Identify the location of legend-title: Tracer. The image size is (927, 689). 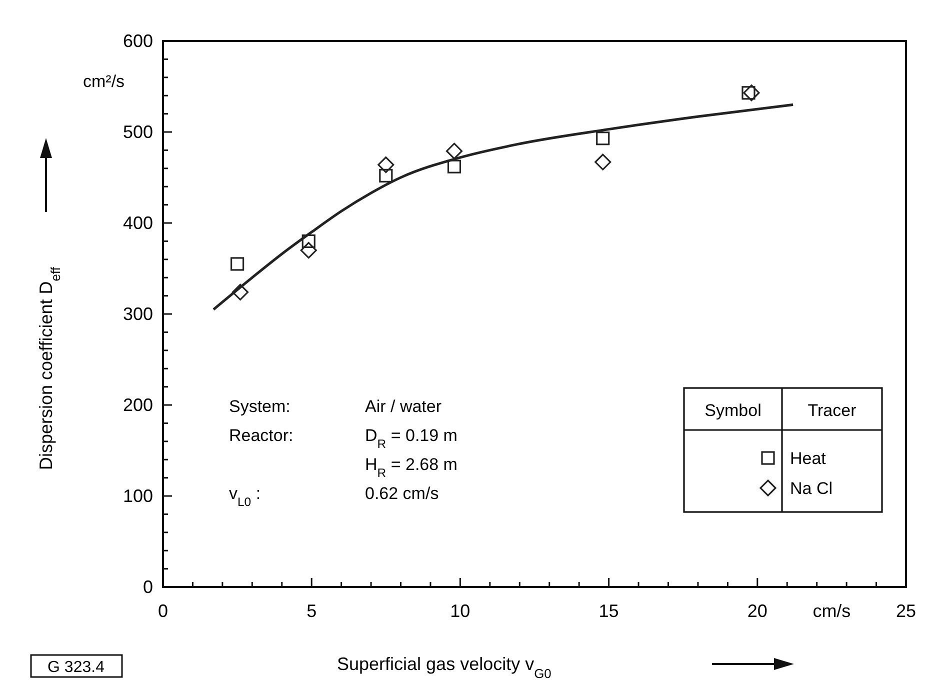
(832, 410).